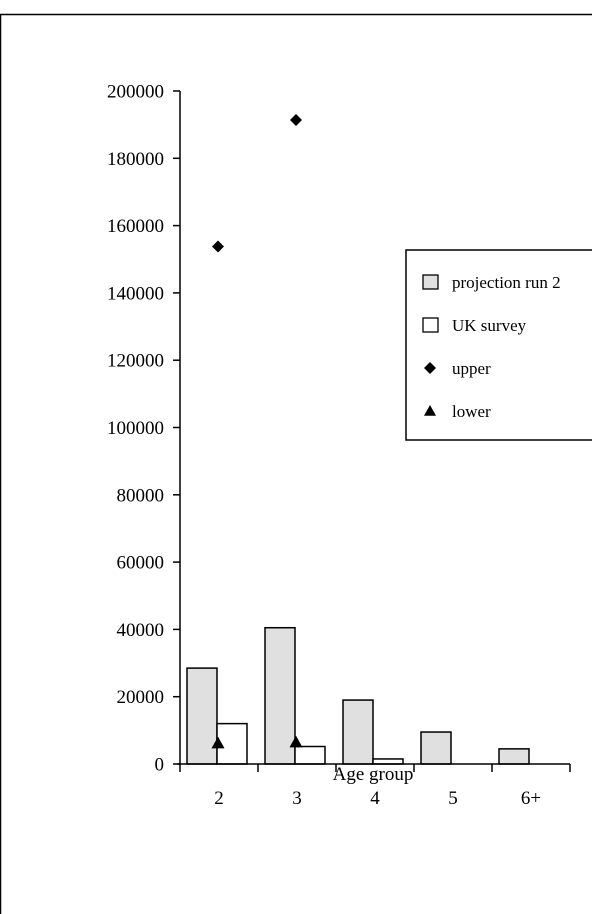  What do you see at coordinates (141, 495) in the screenshot?
I see `y-tick-label: 80000` at bounding box center [141, 495].